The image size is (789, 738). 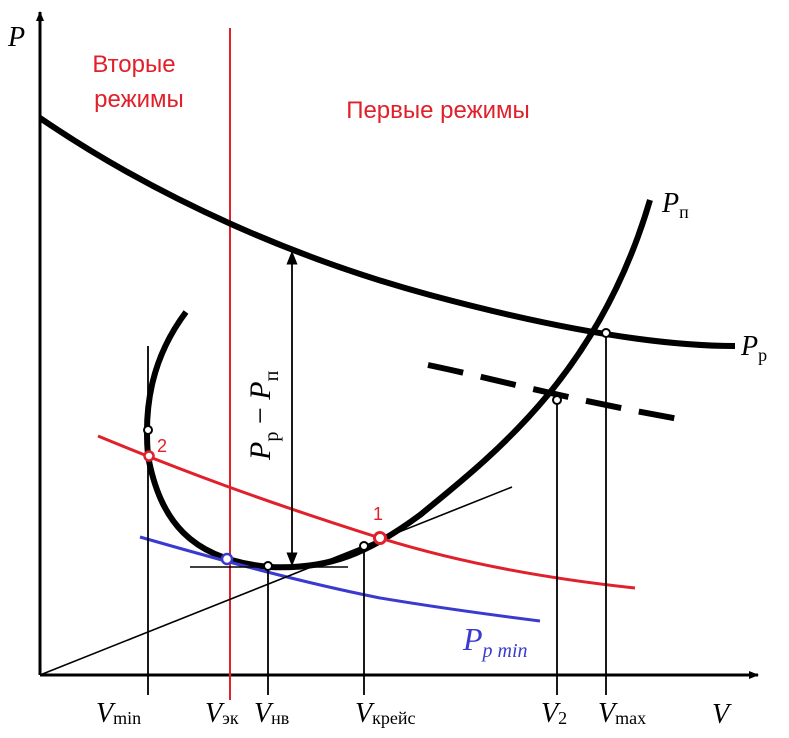 What do you see at coordinates (272, 375) in the screenshot?
I see `diff-label-b-sub: п` at bounding box center [272, 375].